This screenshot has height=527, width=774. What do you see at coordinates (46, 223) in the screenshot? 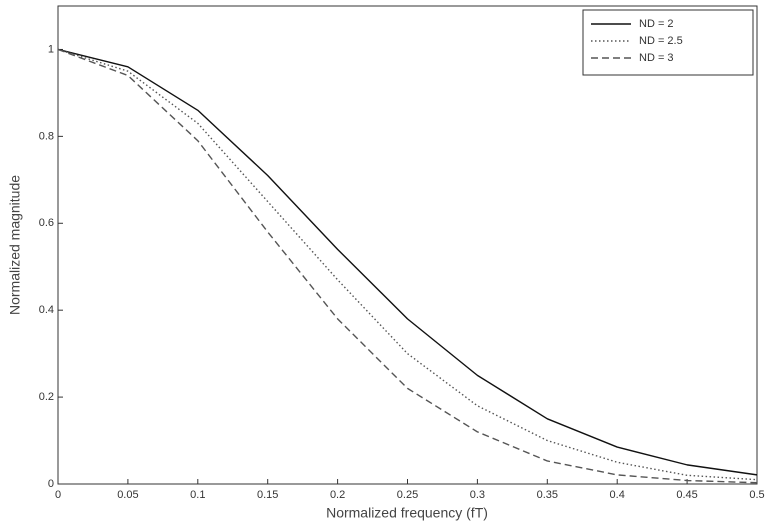
I see `y-tick-label: 0.6` at bounding box center [46, 223].